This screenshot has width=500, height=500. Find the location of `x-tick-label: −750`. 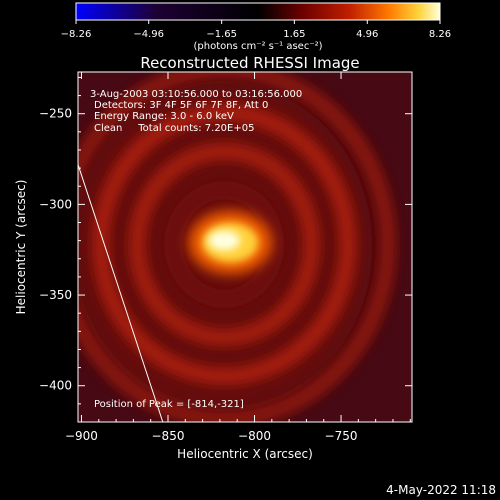

x-tick-label: −750 is located at coordinates (341, 436).